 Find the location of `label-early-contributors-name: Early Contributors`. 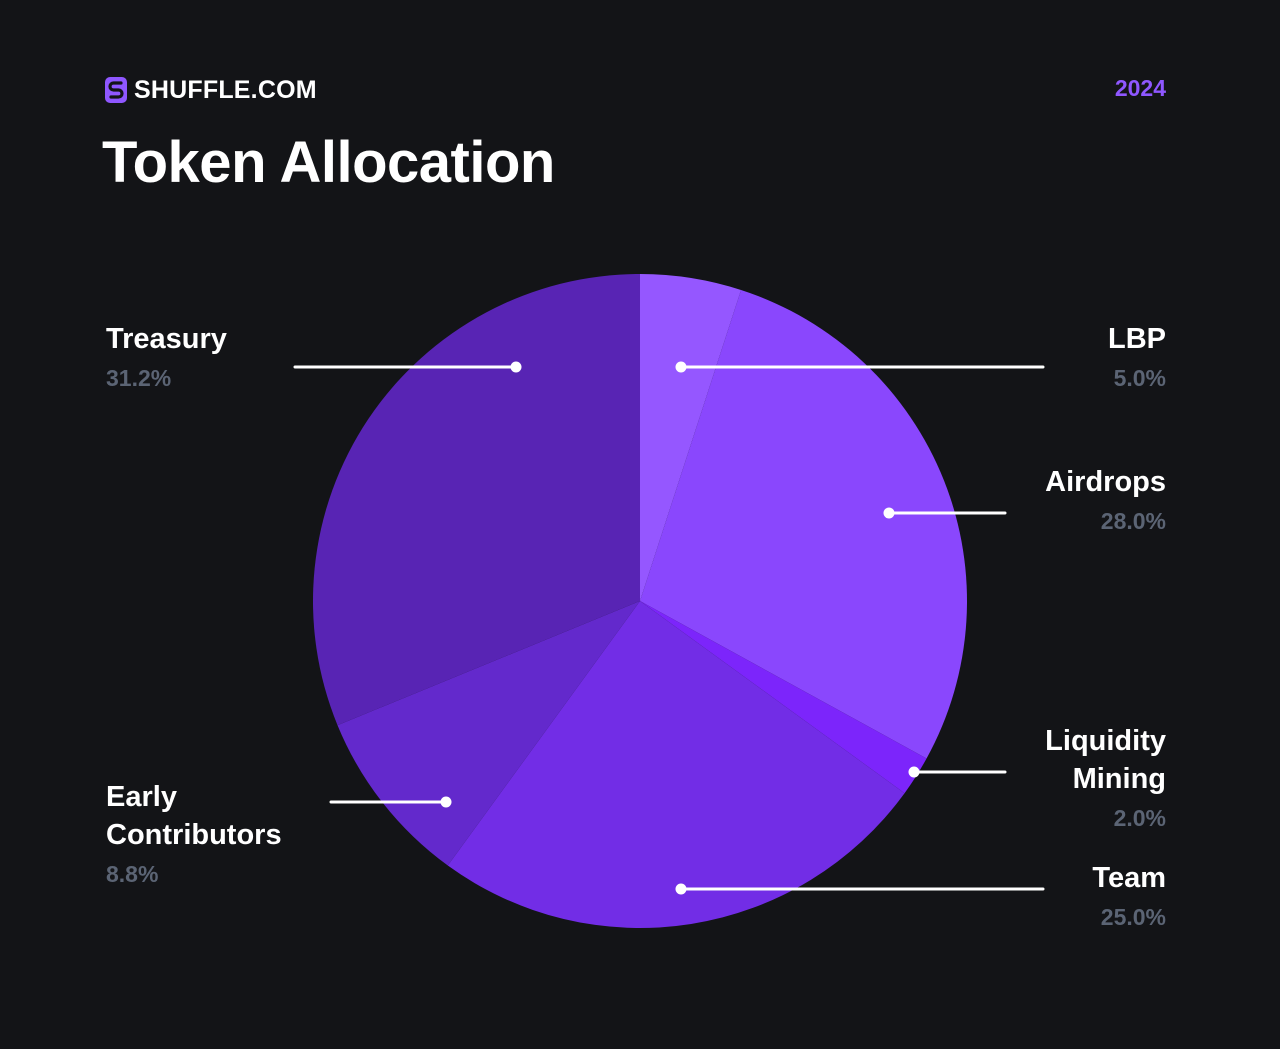

label-early-contributors-name: Early Contributors is located at coordinates (194, 816).